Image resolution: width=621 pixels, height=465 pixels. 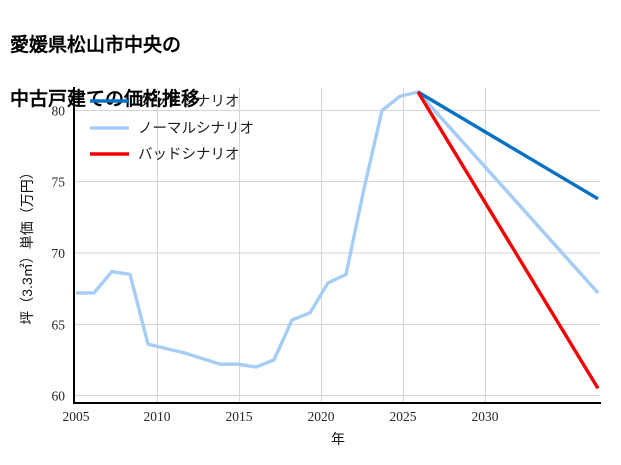 I want to click on y-tick-labels: 80 75 70 65 60, so click(x=59, y=254).